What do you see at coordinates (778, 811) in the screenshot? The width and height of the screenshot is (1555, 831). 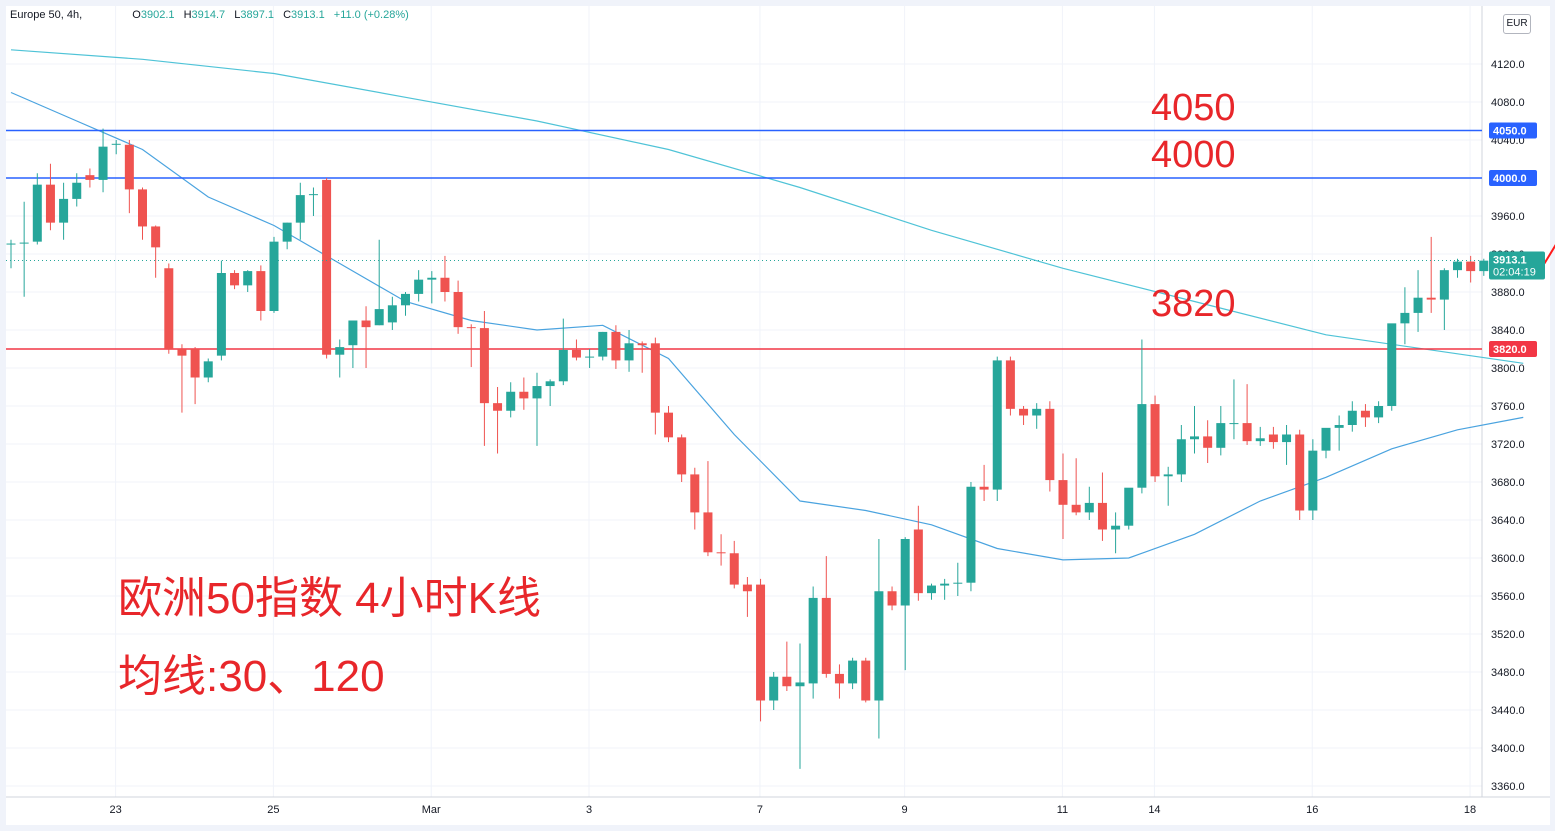 I see `time-axis` at bounding box center [778, 811].